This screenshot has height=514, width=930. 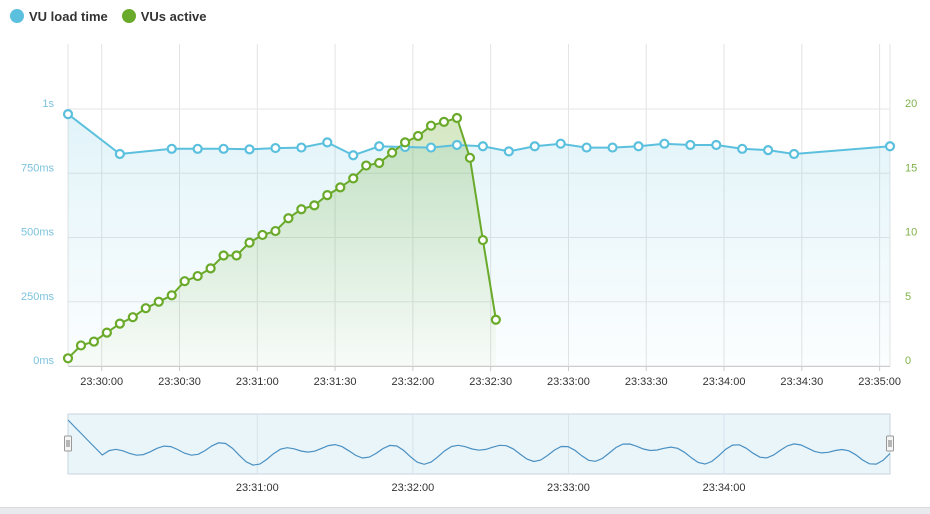 I want to click on x-tick-label: 23:33:30, so click(x=646, y=382).